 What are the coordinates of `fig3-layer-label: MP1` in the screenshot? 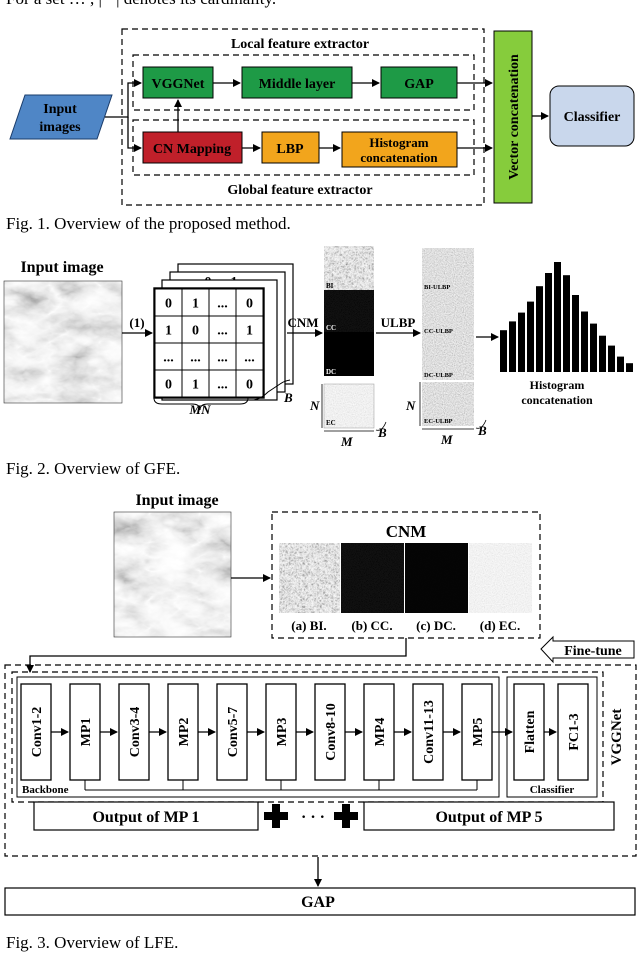 It's located at (86, 732).